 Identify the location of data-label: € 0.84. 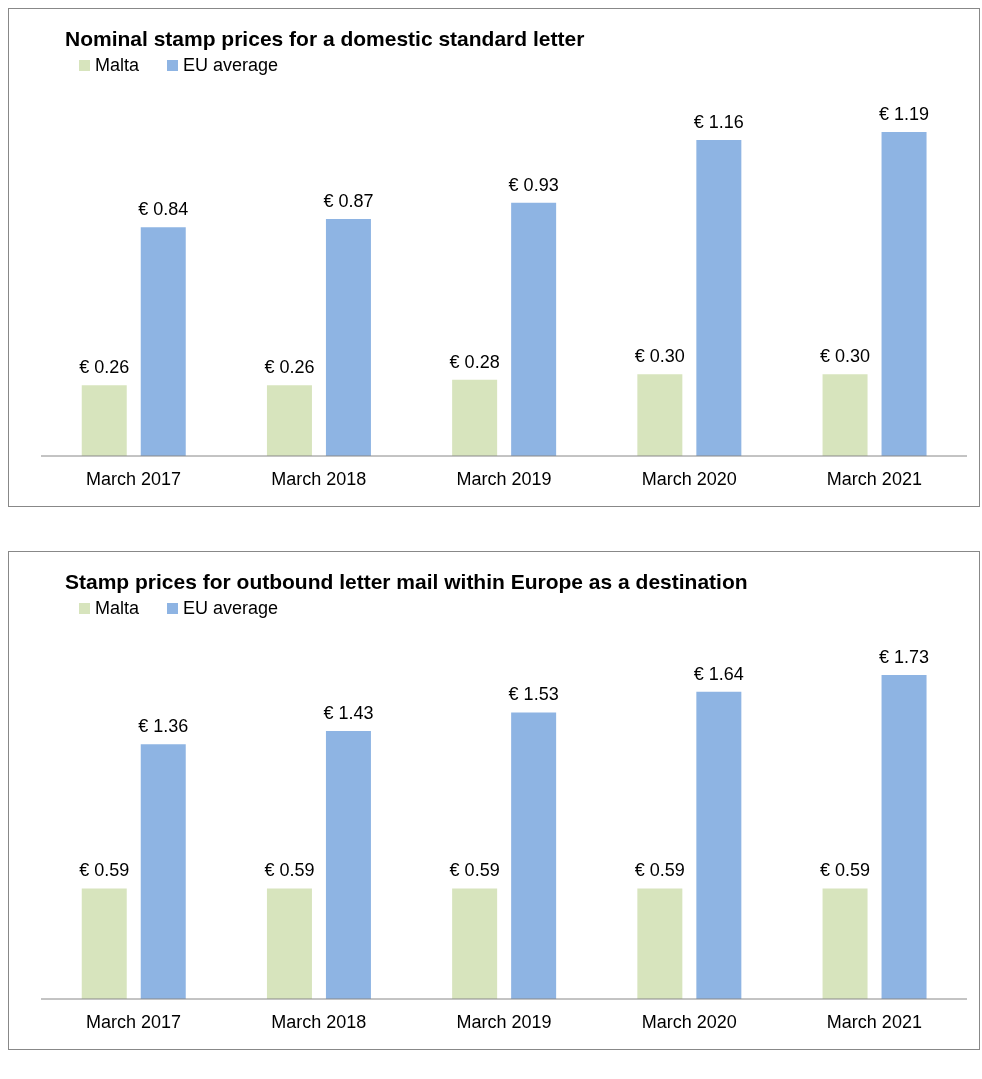
(163, 209).